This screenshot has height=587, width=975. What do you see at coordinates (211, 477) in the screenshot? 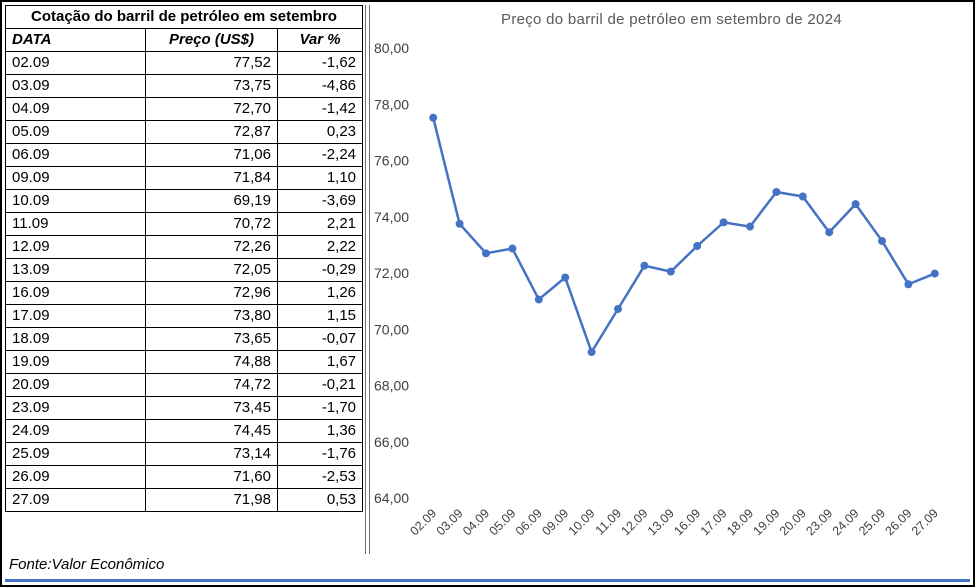
I see `cell-price: 71,60` at bounding box center [211, 477].